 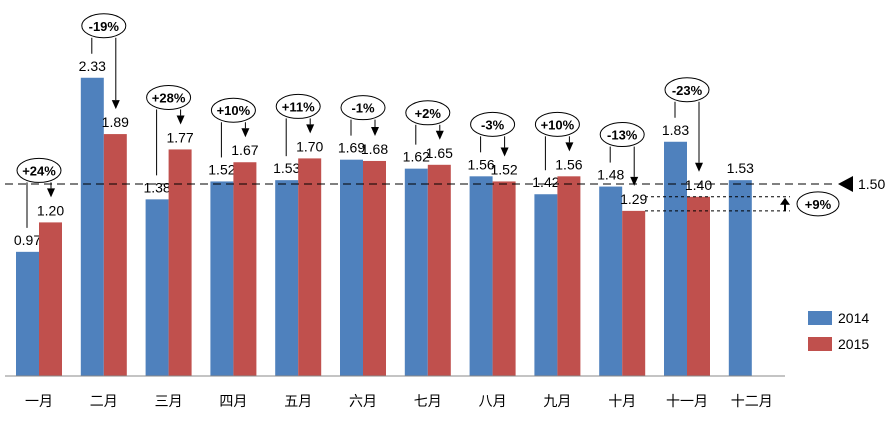 What do you see at coordinates (545, 182) in the screenshot?
I see `data-label: 1.42` at bounding box center [545, 182].